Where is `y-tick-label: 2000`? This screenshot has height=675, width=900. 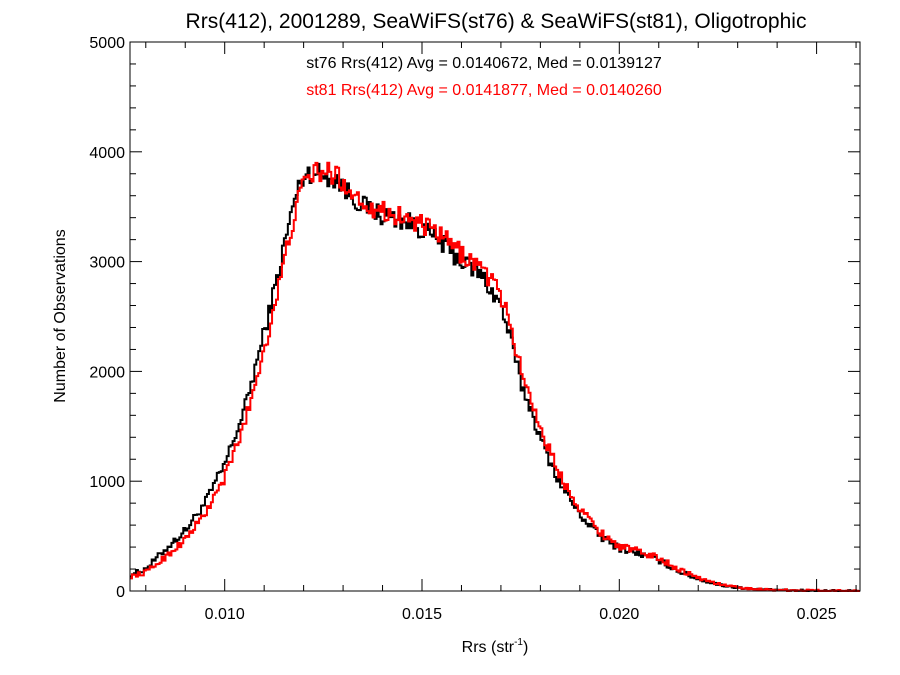
y-tick-label: 2000 is located at coordinates (107, 372).